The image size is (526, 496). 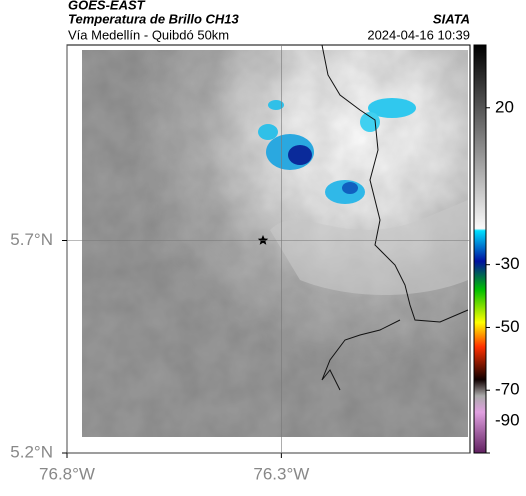 I want to click on y-tick-label: 5.2°N, so click(x=31, y=451).